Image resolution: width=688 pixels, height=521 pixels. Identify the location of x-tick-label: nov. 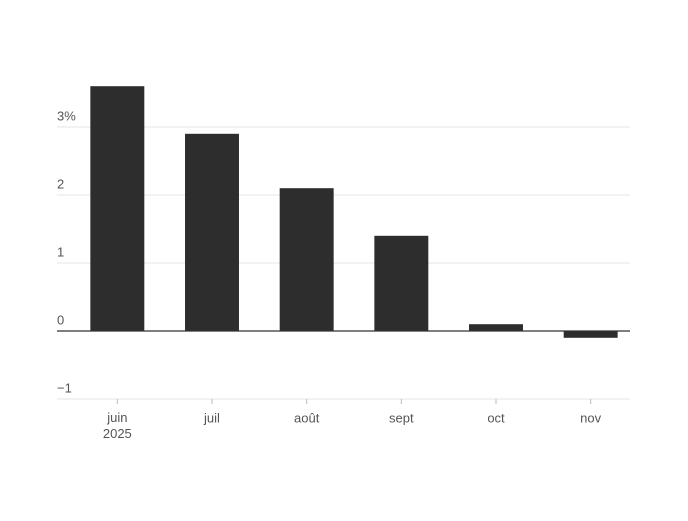
(590, 417).